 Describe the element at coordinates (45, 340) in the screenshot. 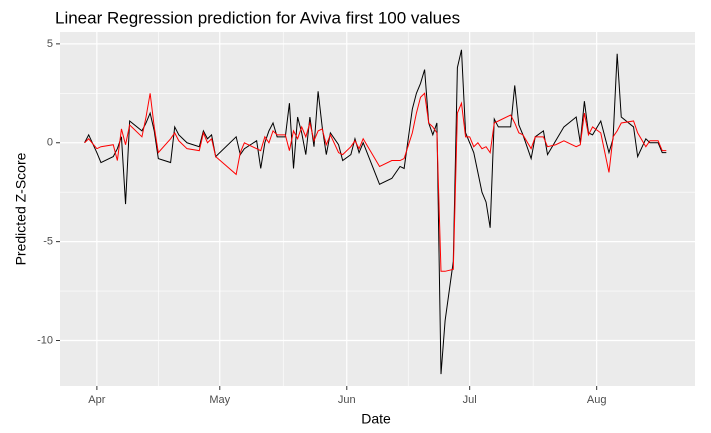

I see `y-tick-label: -10` at that location.